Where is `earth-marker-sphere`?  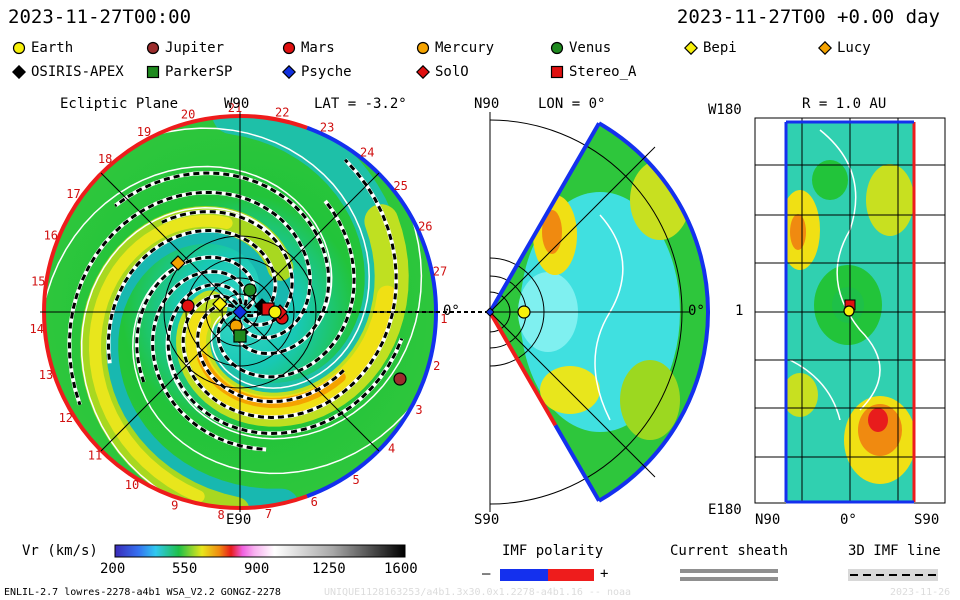
earth-marker-sphere is located at coordinates (849, 311).